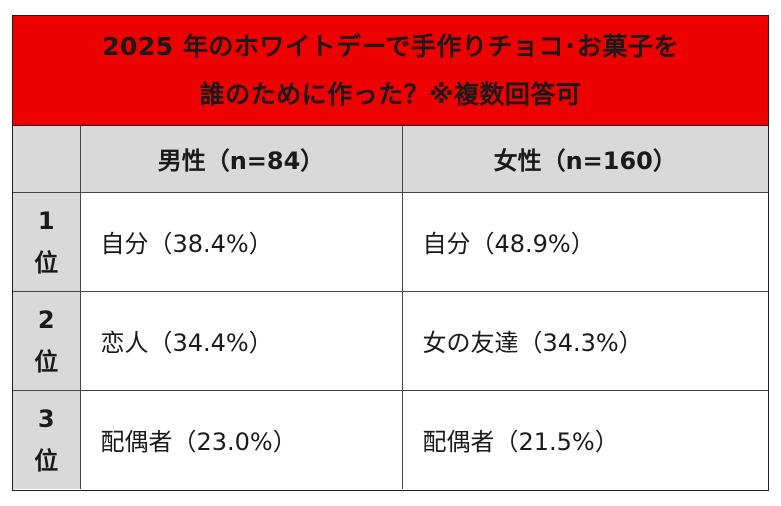  Describe the element at coordinates (390, 94) in the screenshot. I see `title-line-2: 誰のために作った？※複数回答可` at that location.